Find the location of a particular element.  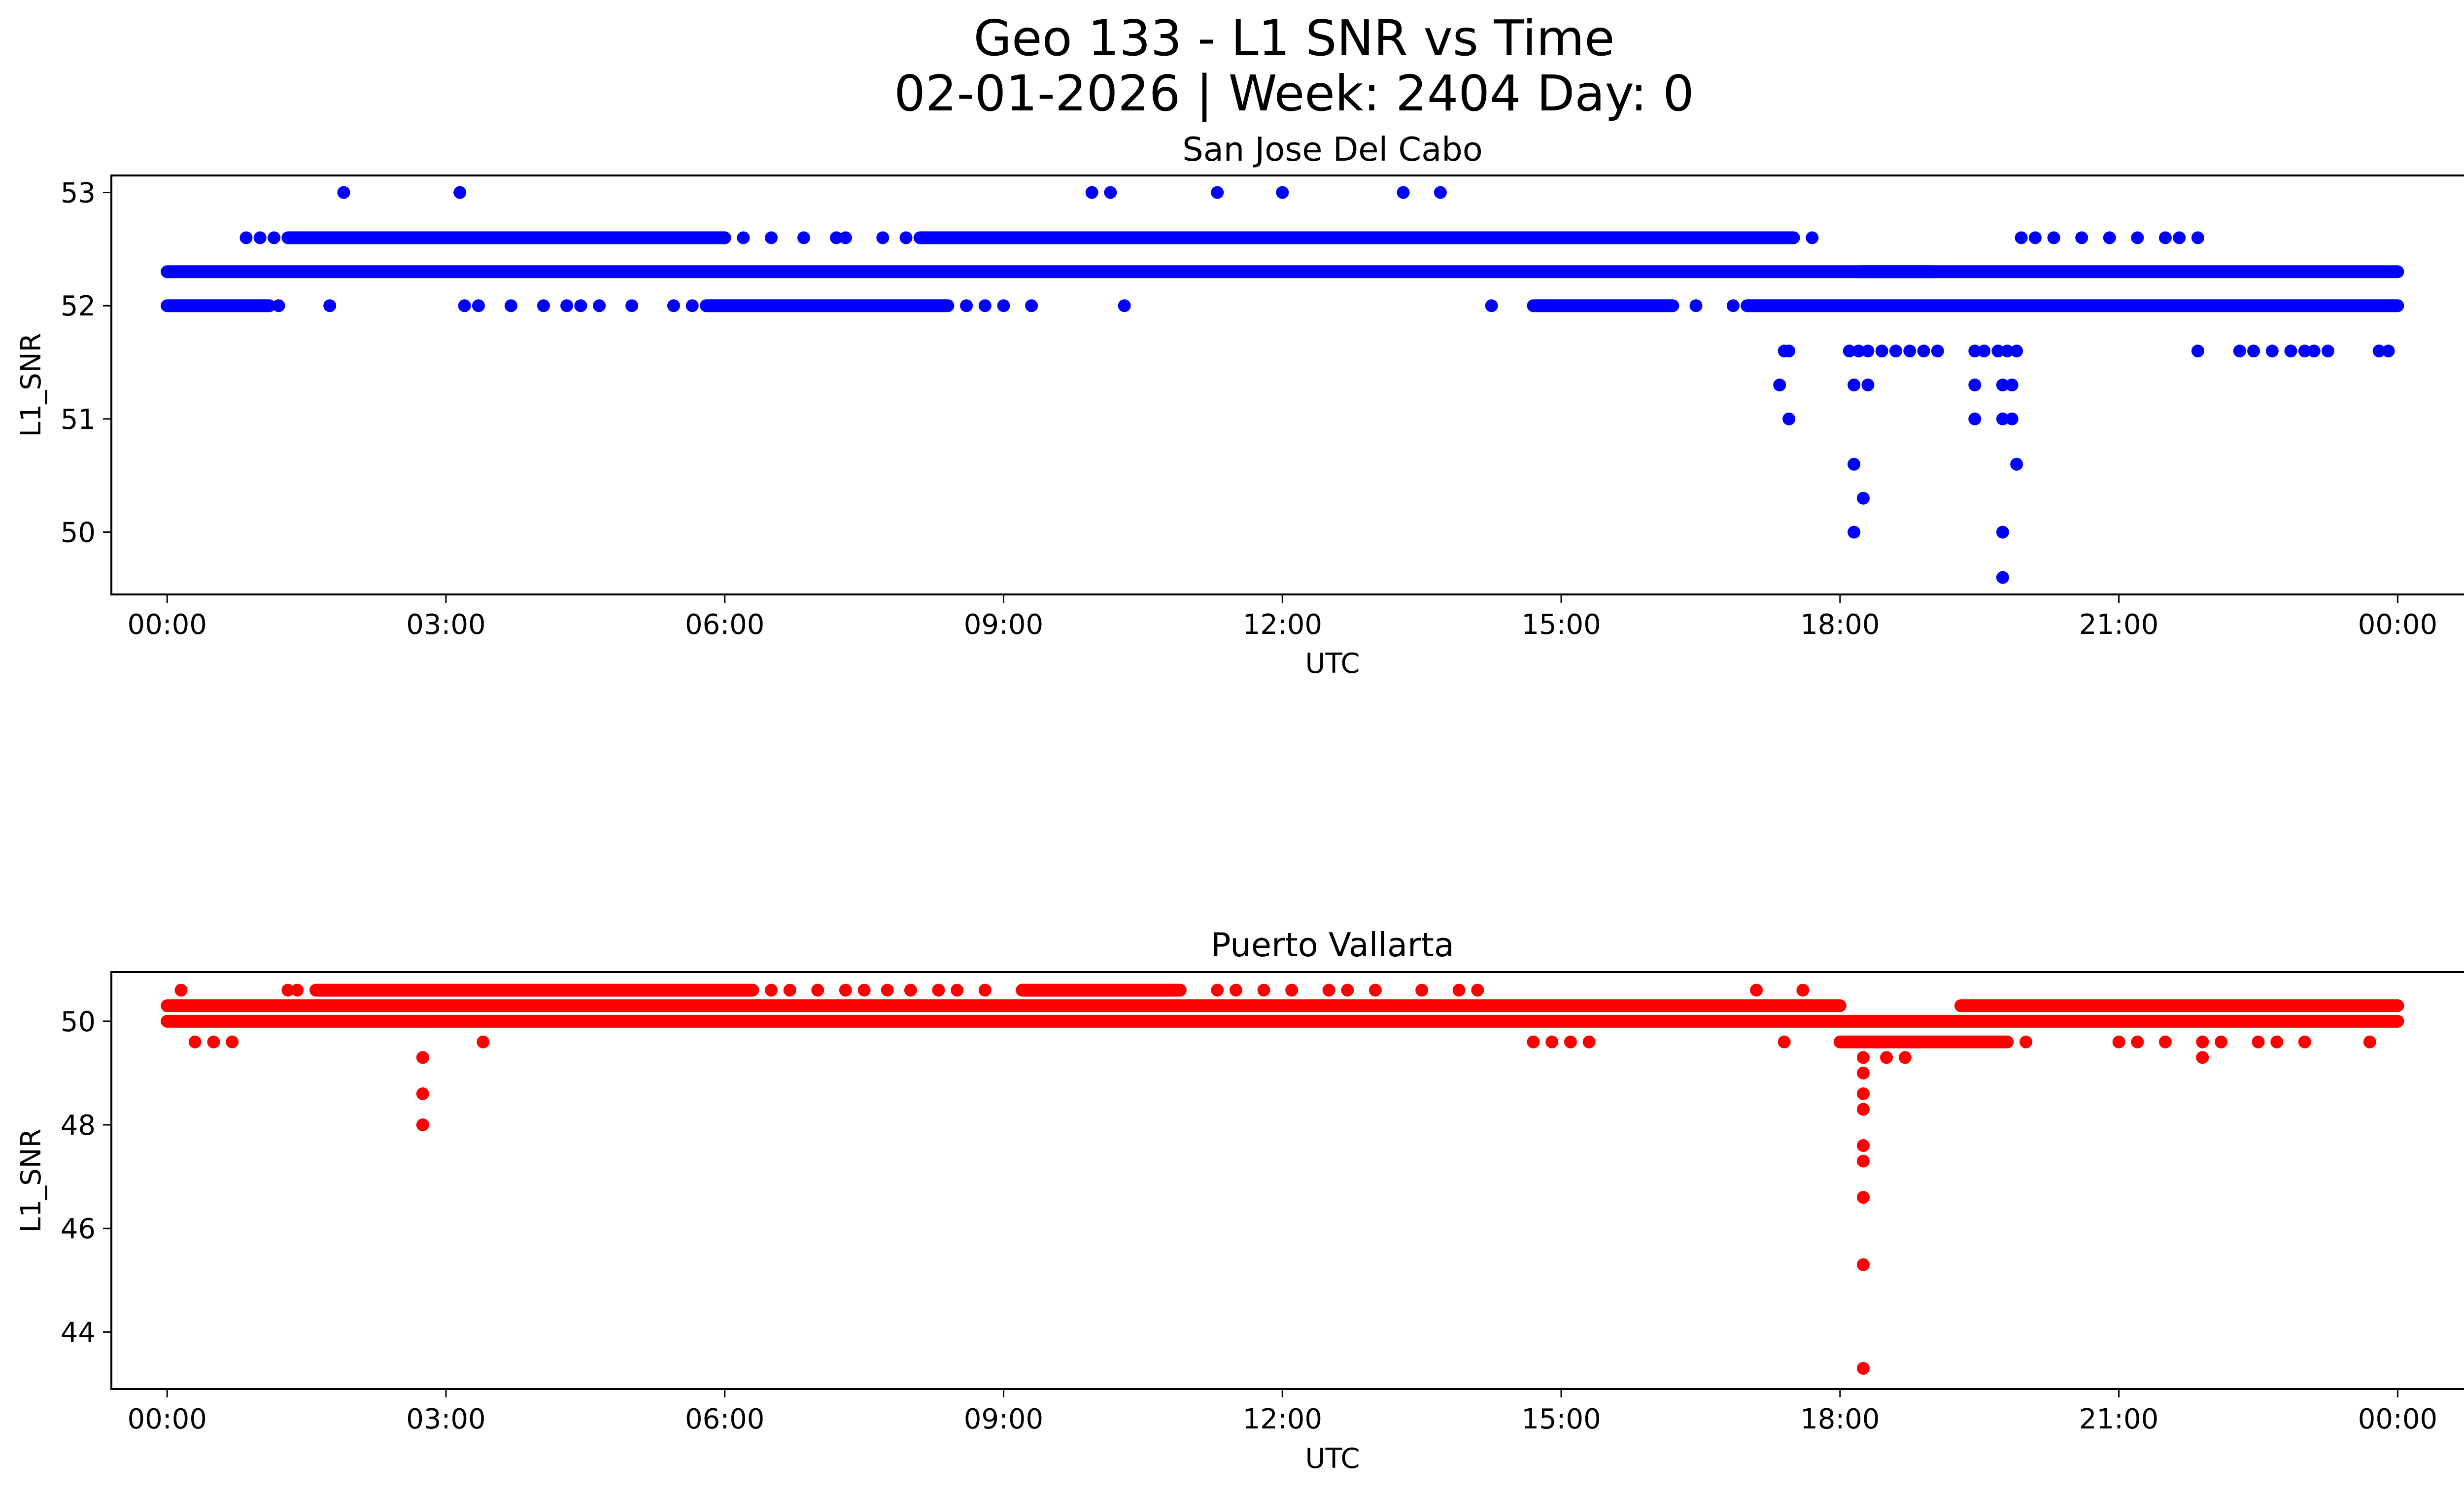

y-tick-label: 46 is located at coordinates (78, 1229).